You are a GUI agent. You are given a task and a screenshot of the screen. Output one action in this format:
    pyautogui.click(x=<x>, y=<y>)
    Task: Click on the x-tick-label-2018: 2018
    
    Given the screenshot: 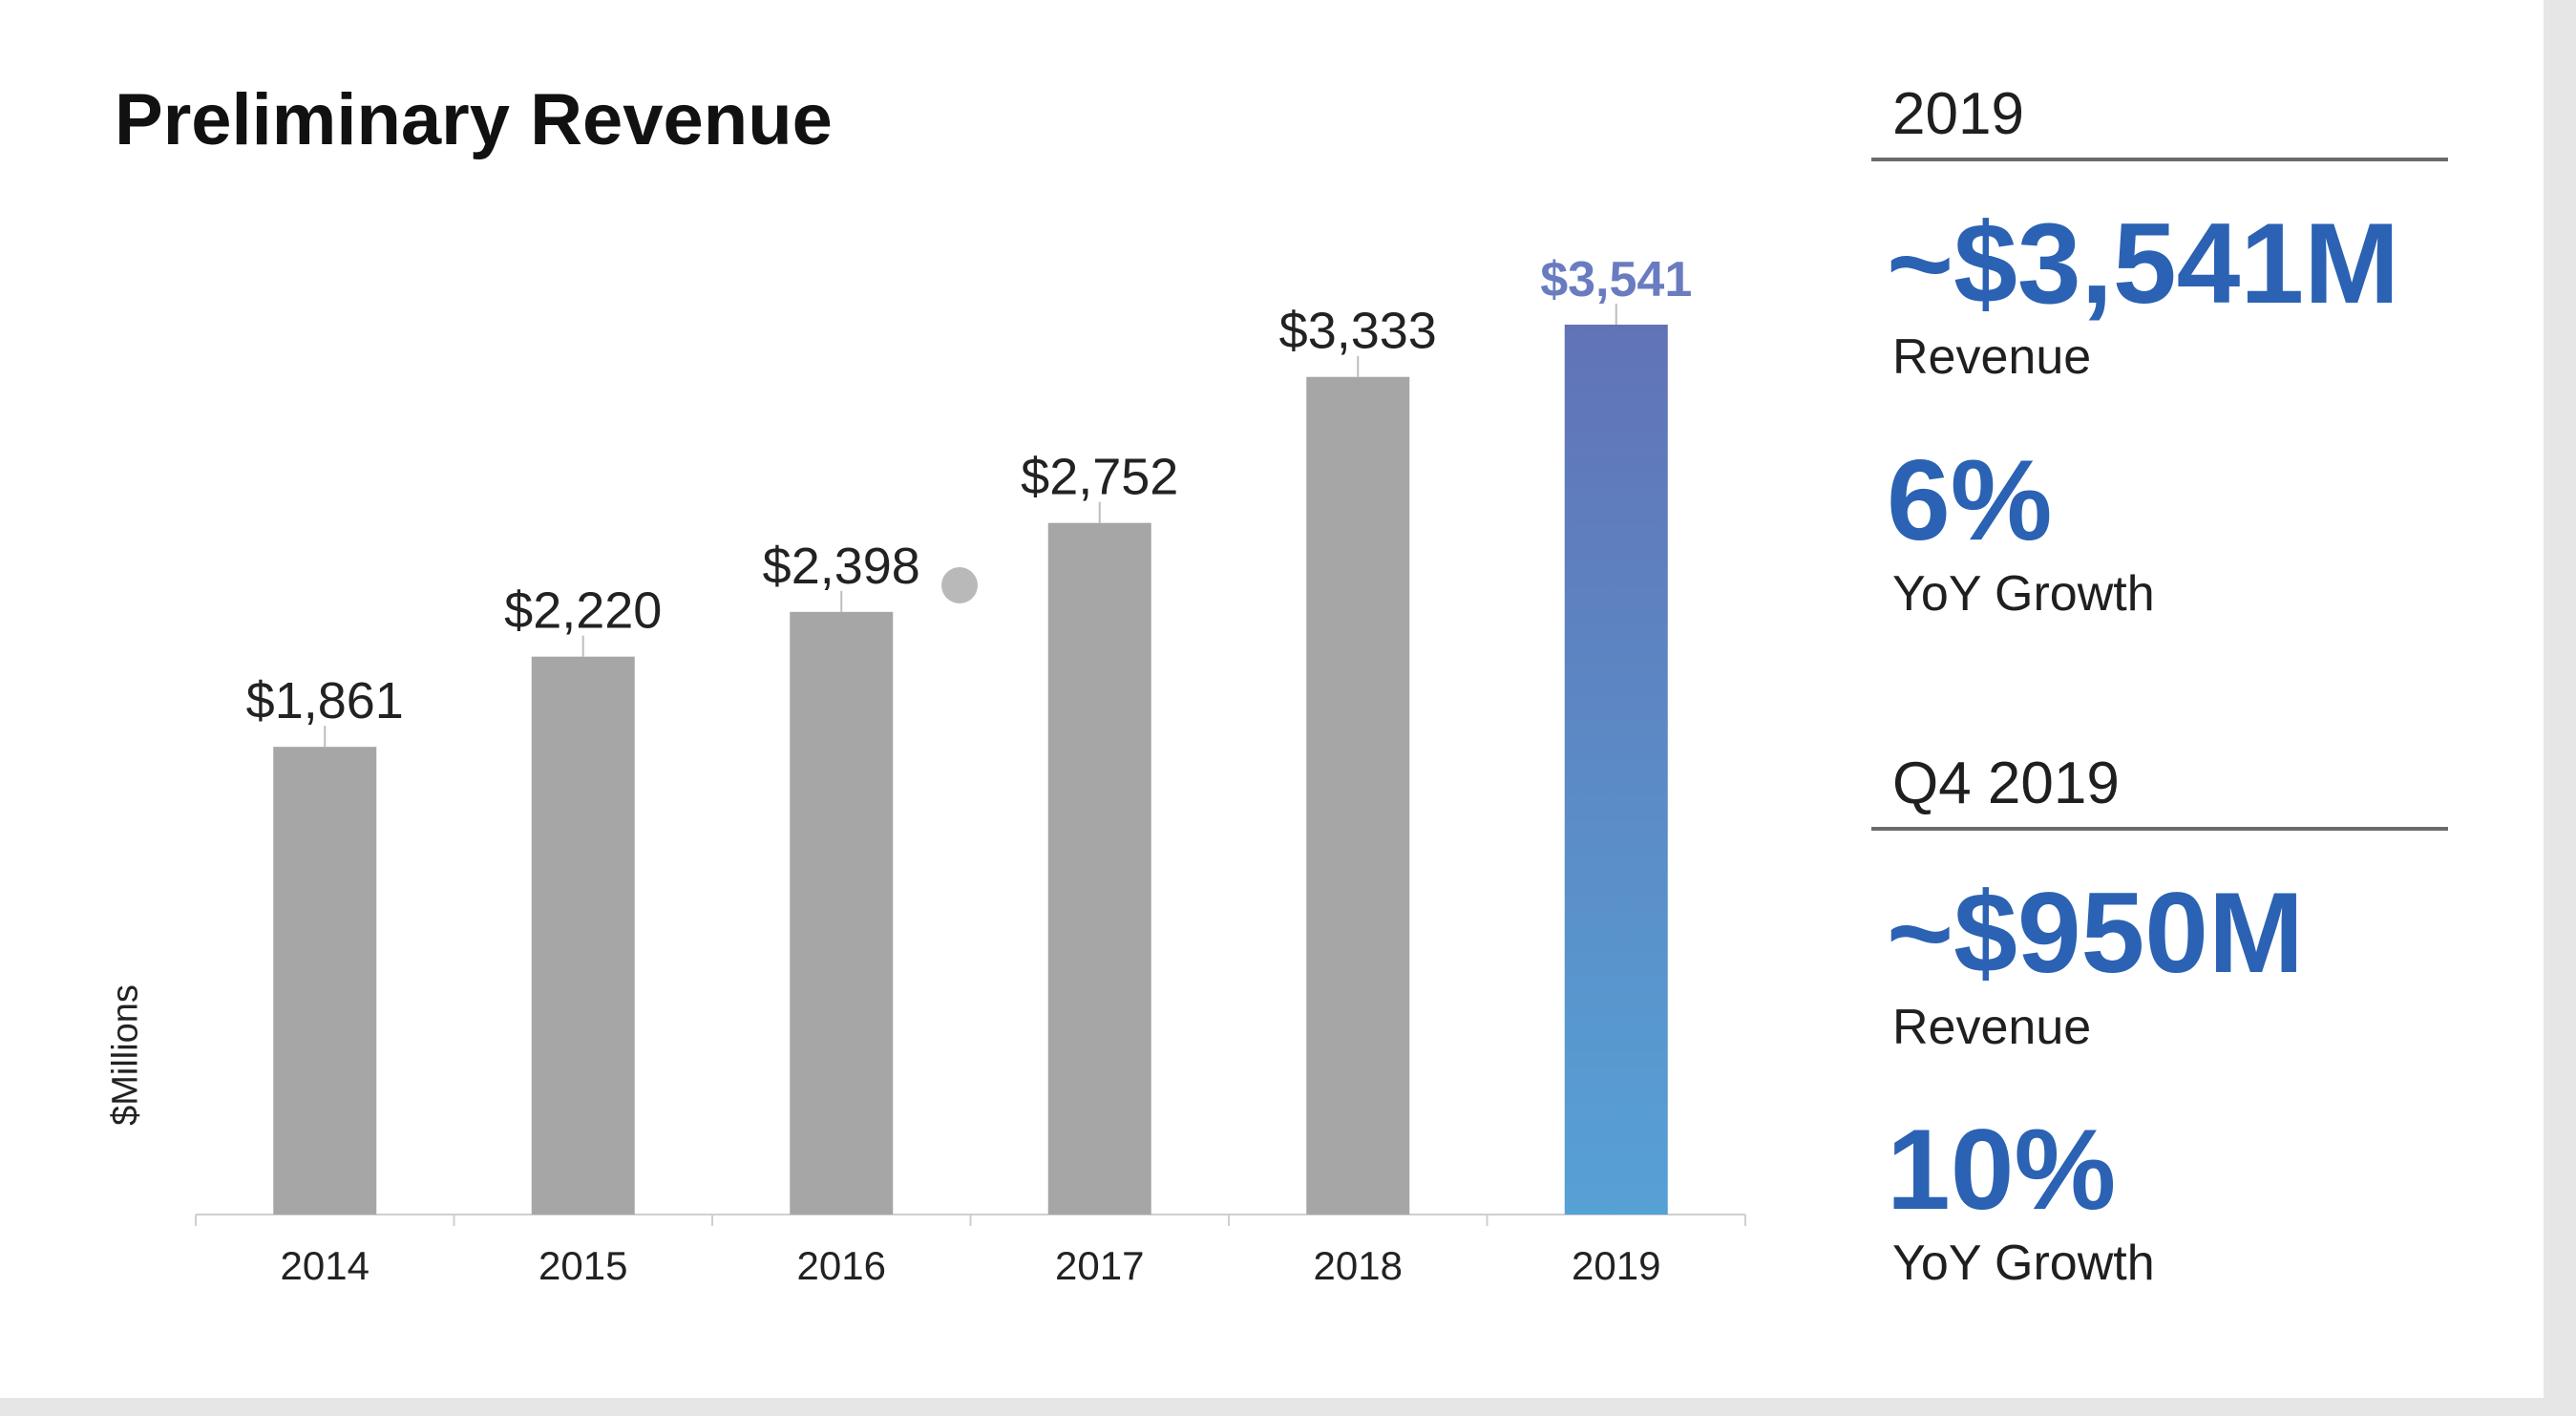 What is the action you would take?
    pyautogui.click(x=1358, y=1265)
    